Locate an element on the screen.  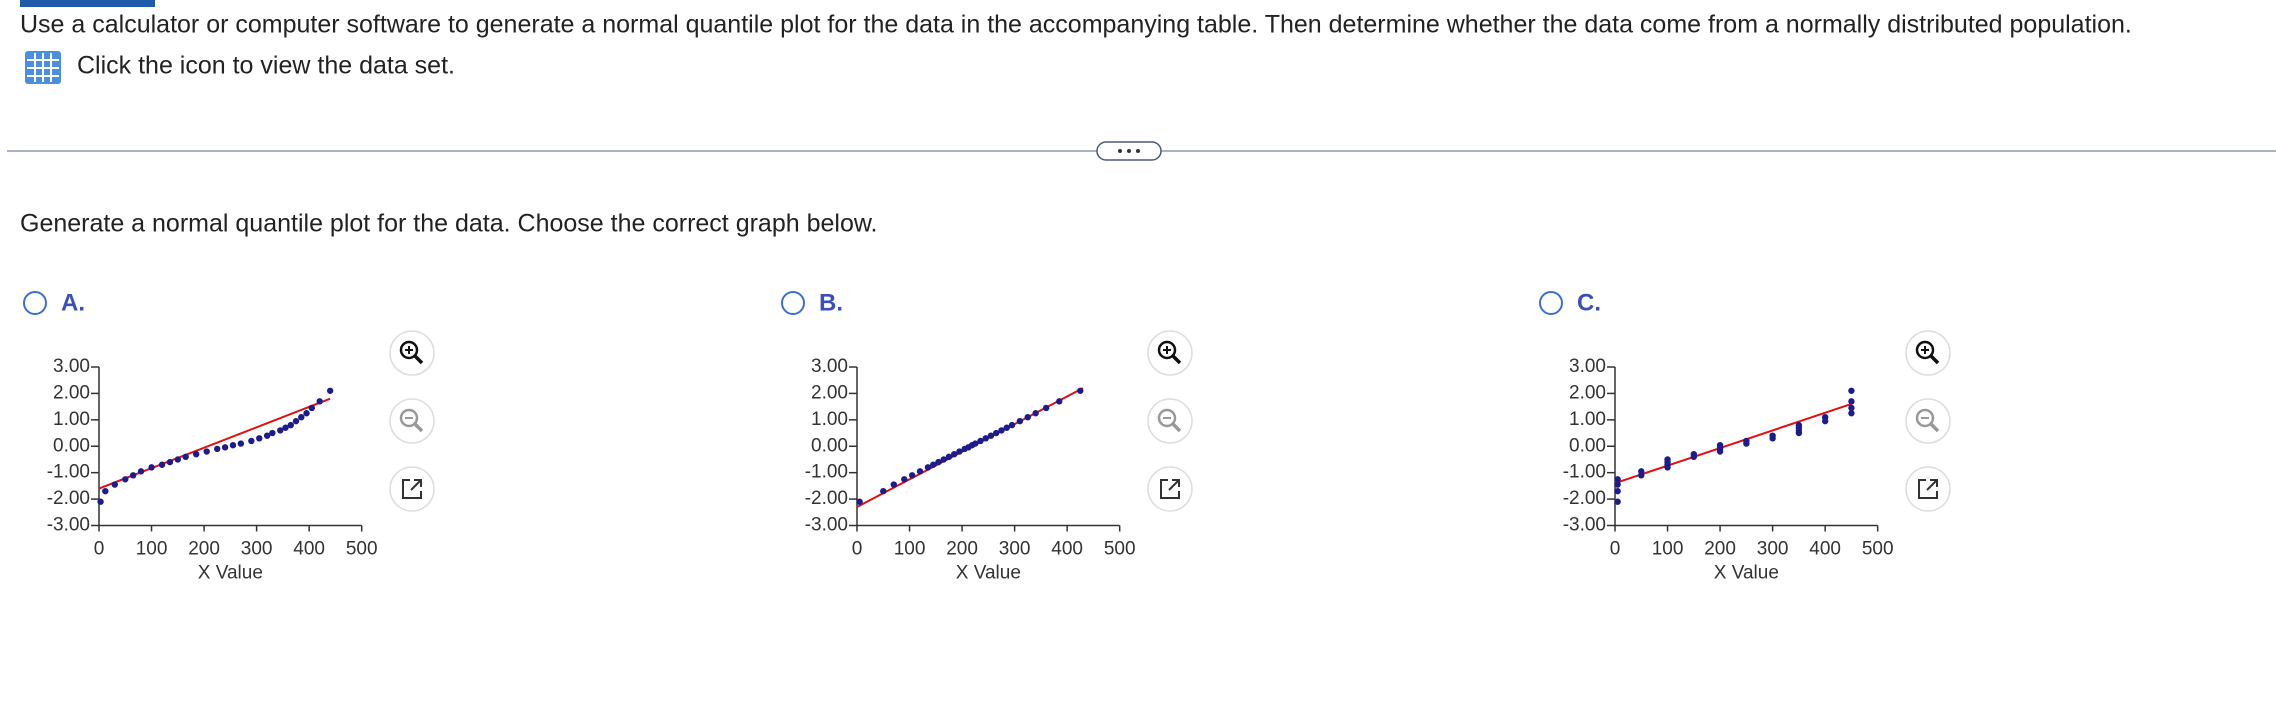
x-tick-label: 100 is located at coordinates (152, 549).